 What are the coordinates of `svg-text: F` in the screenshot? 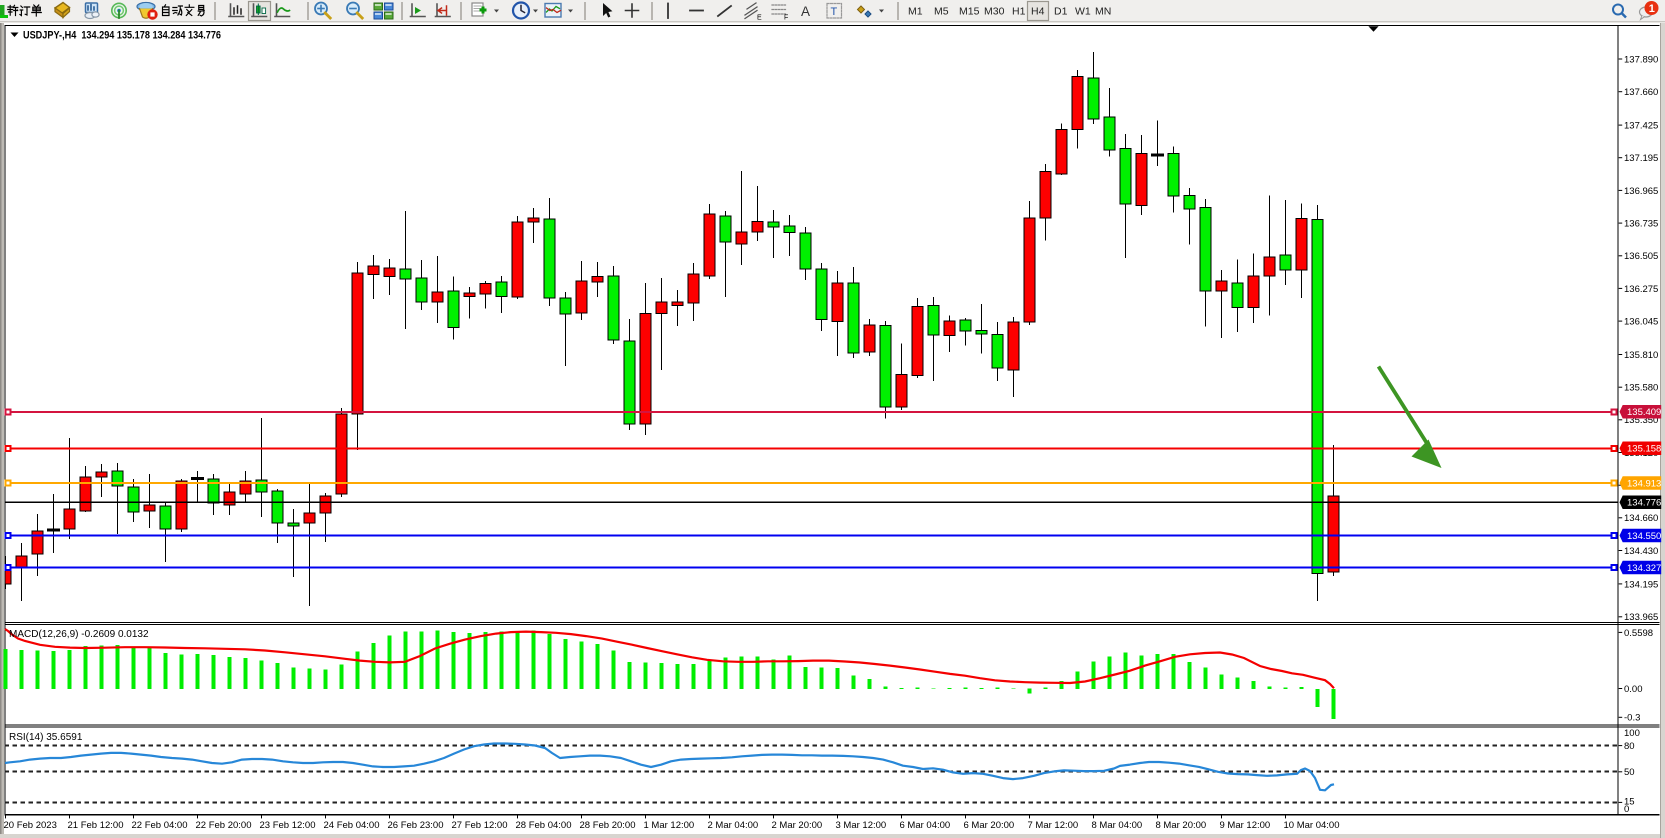 It's located at (786, 18).